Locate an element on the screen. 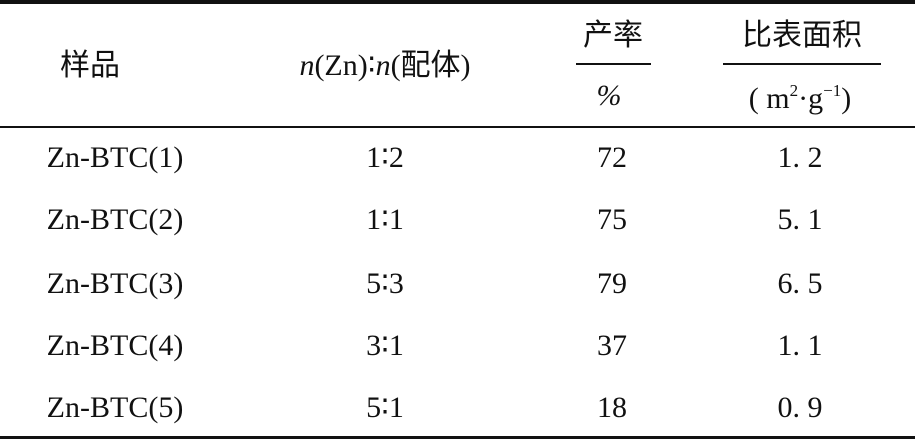  cell-ratio: 5∶1 is located at coordinates (385, 407).